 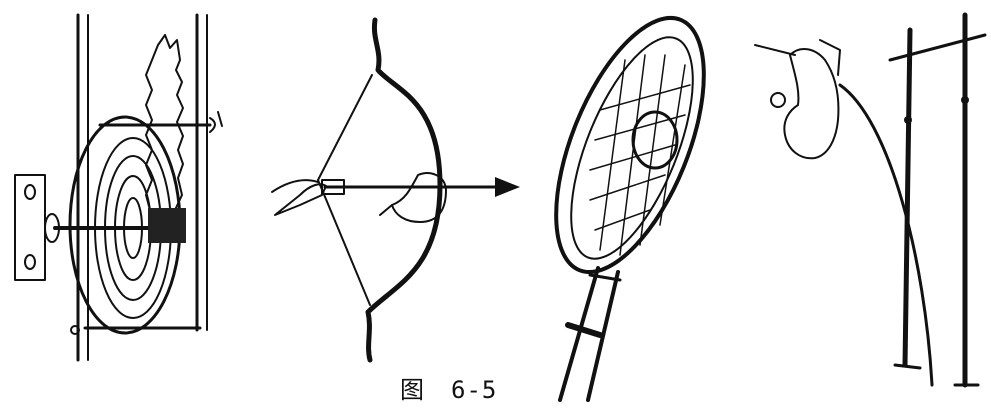 What do you see at coordinates (412, 390) in the screenshot?
I see `caption-prefix: 图` at bounding box center [412, 390].